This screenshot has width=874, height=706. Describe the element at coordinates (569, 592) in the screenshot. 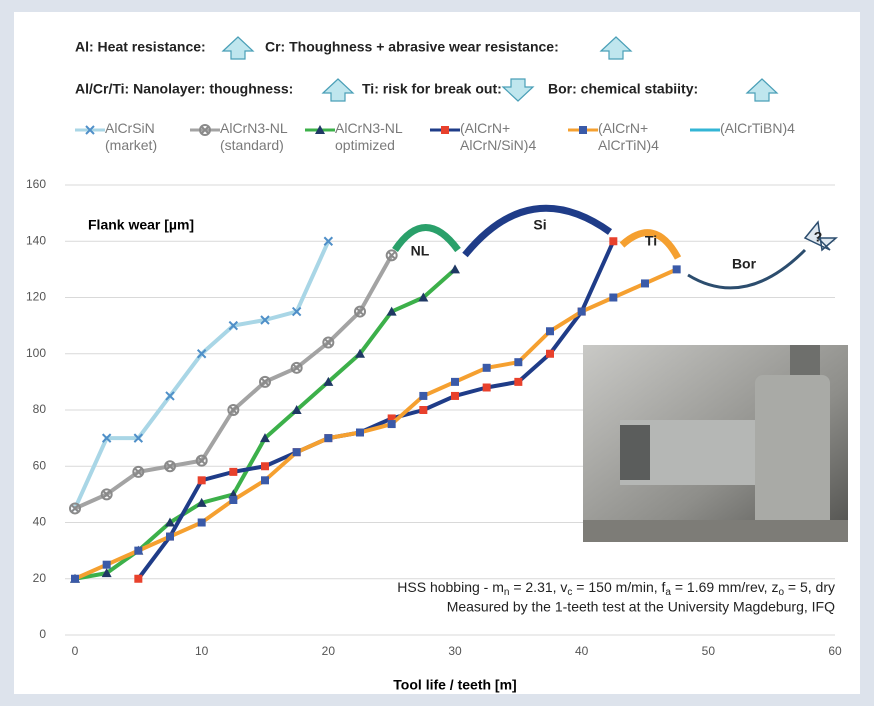

I see `note-part: c` at that location.